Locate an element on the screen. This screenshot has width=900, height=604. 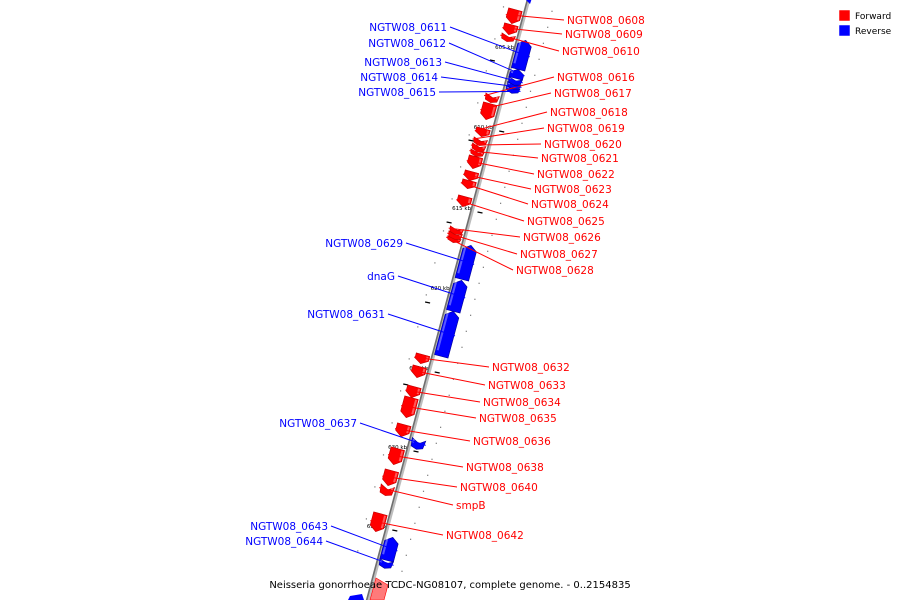
gene-ngtw08-0624-label: NGTW08_0624 is located at coordinates (570, 205).